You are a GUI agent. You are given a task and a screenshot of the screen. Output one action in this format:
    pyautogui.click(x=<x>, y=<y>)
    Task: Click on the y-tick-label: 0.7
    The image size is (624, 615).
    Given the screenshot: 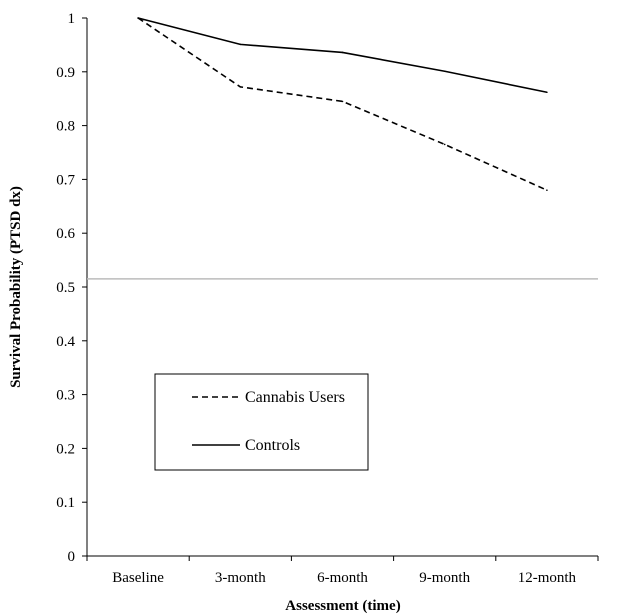 What is the action you would take?
    pyautogui.click(x=65, y=180)
    